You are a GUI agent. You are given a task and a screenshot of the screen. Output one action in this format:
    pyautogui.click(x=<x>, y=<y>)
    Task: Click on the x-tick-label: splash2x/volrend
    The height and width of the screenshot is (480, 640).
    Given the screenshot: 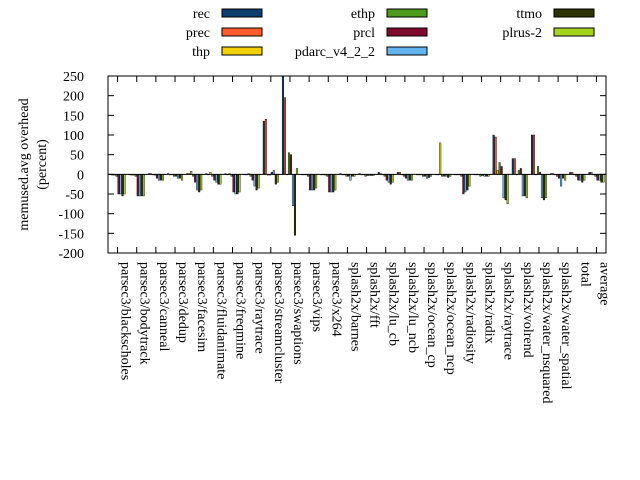 What is the action you would take?
    pyautogui.click(x=527, y=310)
    